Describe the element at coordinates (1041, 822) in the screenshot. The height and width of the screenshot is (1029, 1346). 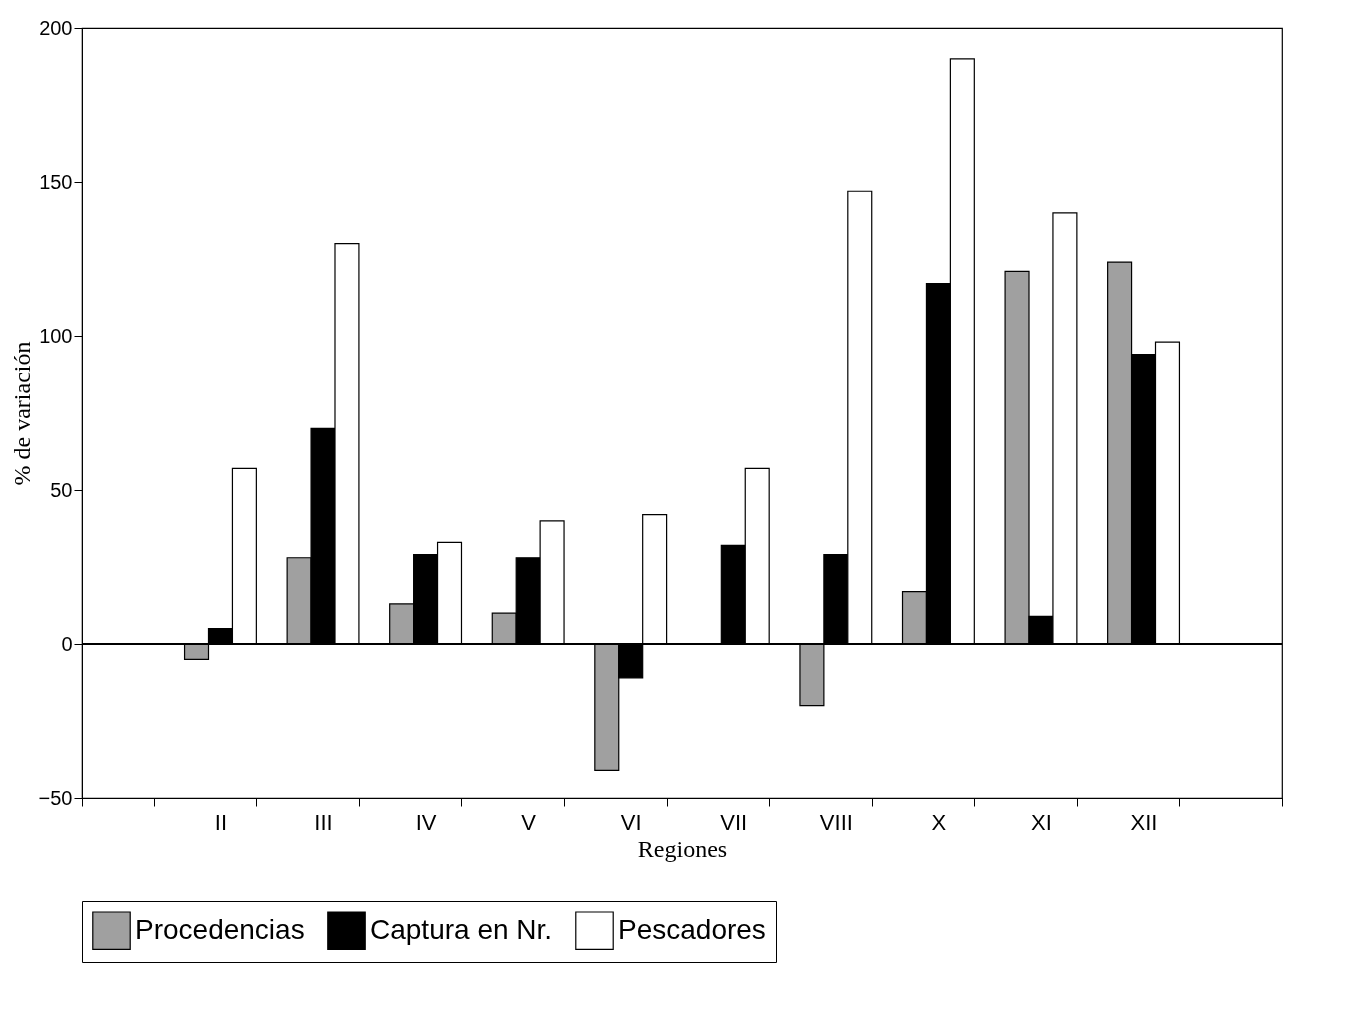
I see `x-tick-label: XI` at that location.